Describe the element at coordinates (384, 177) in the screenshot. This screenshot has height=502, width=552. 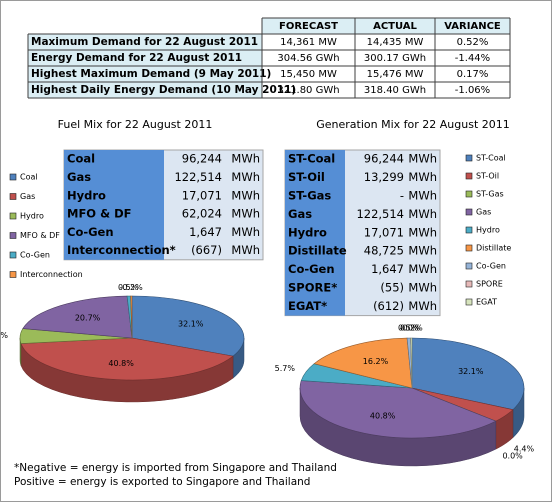
I see `cell-value: 13,299` at that location.